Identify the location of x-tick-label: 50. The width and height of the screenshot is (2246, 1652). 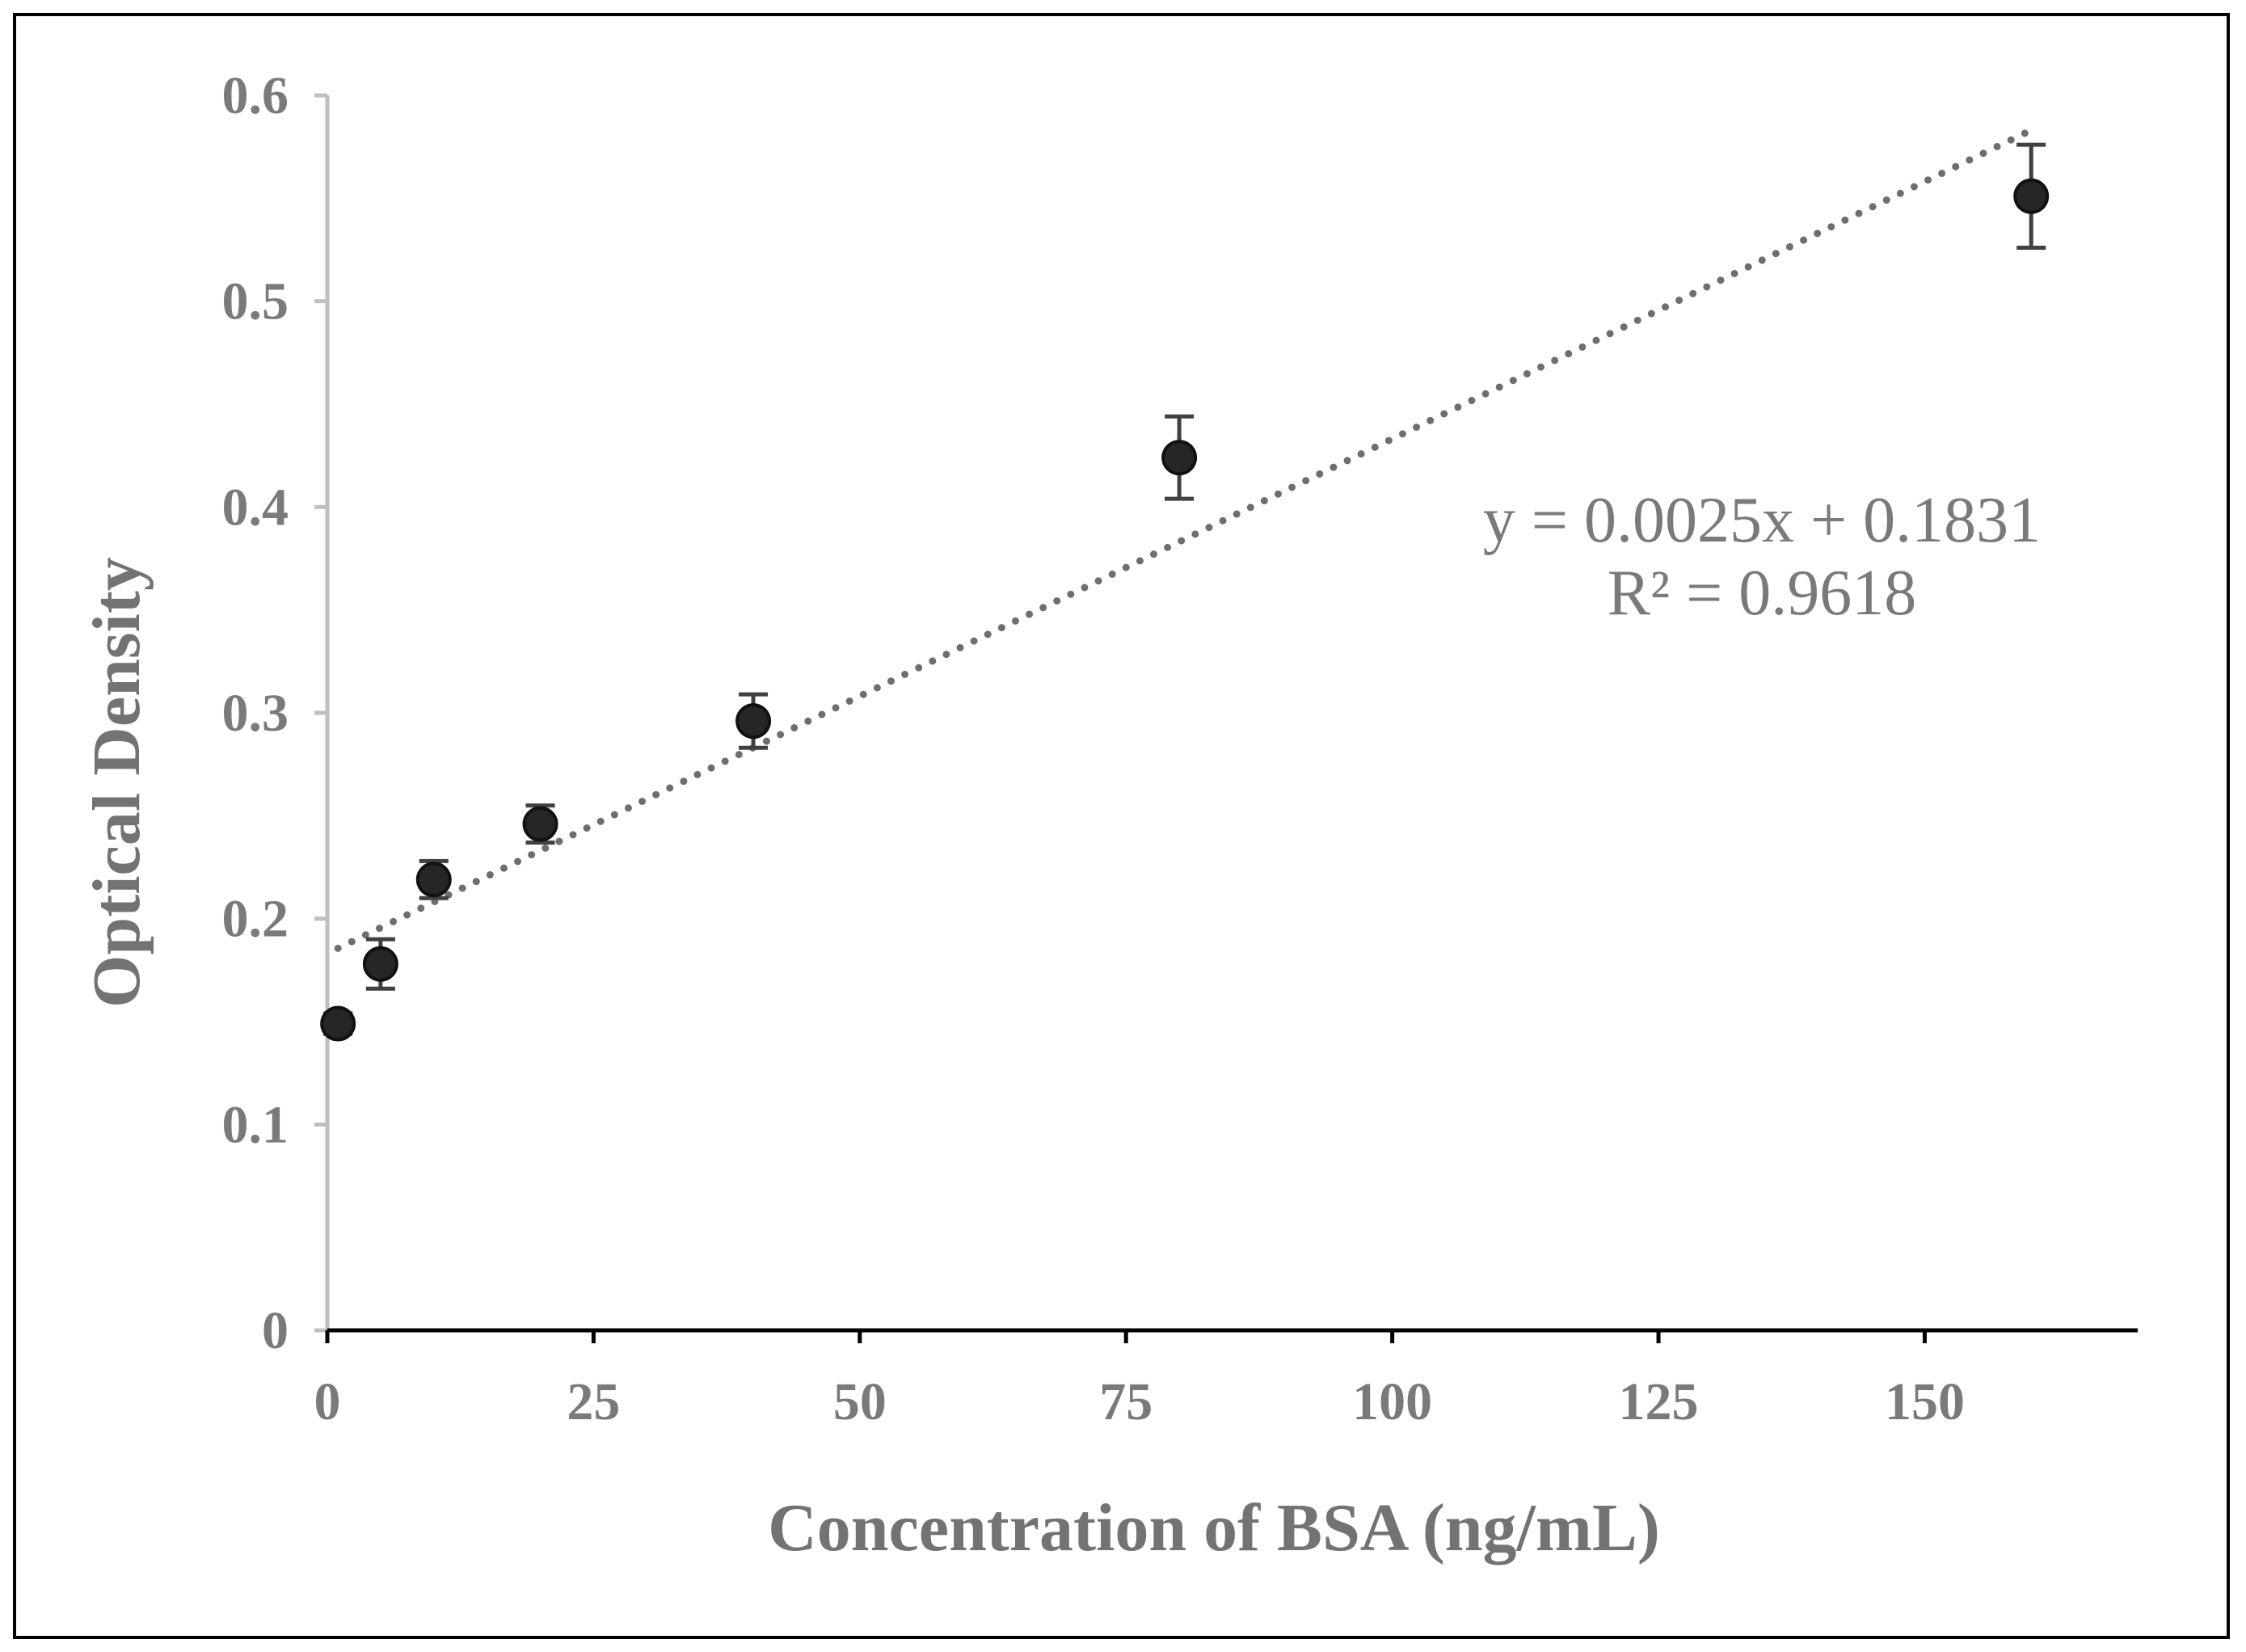
(860, 1401).